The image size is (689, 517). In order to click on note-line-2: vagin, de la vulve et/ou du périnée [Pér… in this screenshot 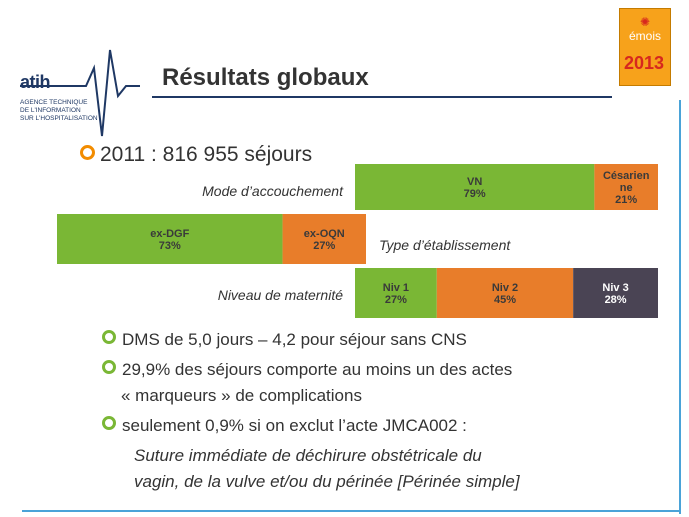, I will do `click(327, 481)`.